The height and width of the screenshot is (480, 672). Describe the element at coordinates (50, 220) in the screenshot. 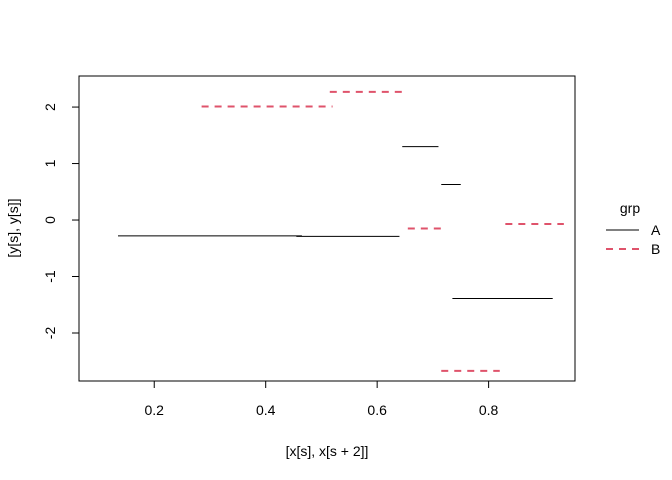

I see `y-tick-label: 0` at that location.